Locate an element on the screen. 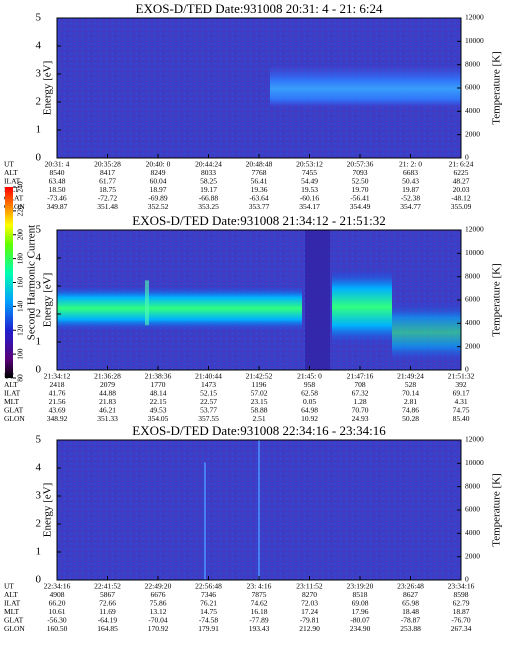 The image size is (505, 649). table-cell: 353.25 is located at coordinates (208, 206).